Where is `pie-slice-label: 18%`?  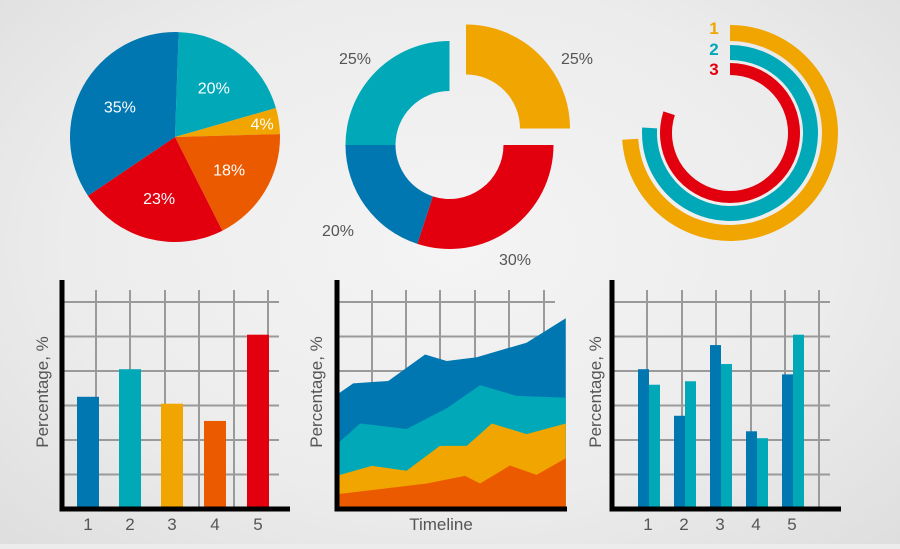
pie-slice-label: 18% is located at coordinates (229, 170).